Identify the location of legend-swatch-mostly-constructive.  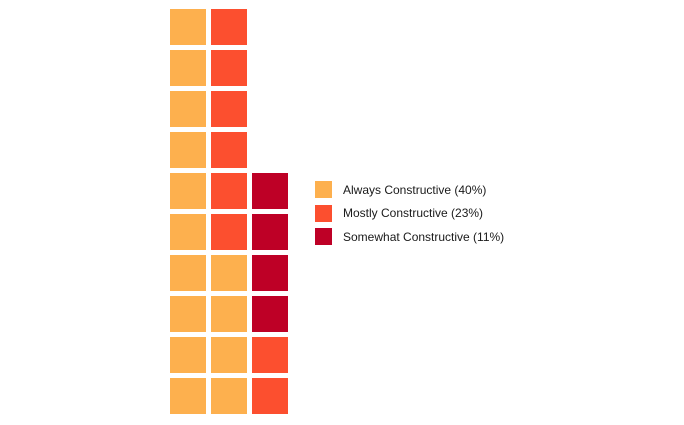
(323, 213).